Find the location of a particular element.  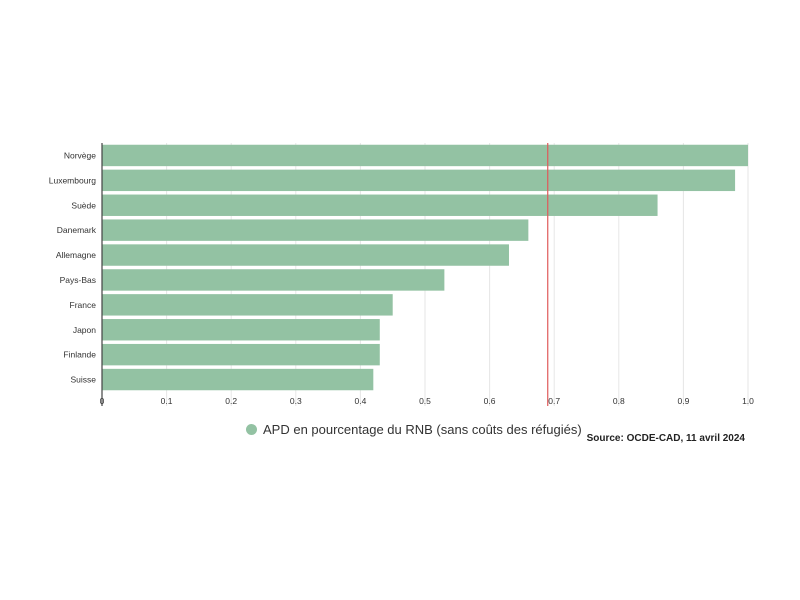

x-tick-label: 0.4 is located at coordinates (360, 401).